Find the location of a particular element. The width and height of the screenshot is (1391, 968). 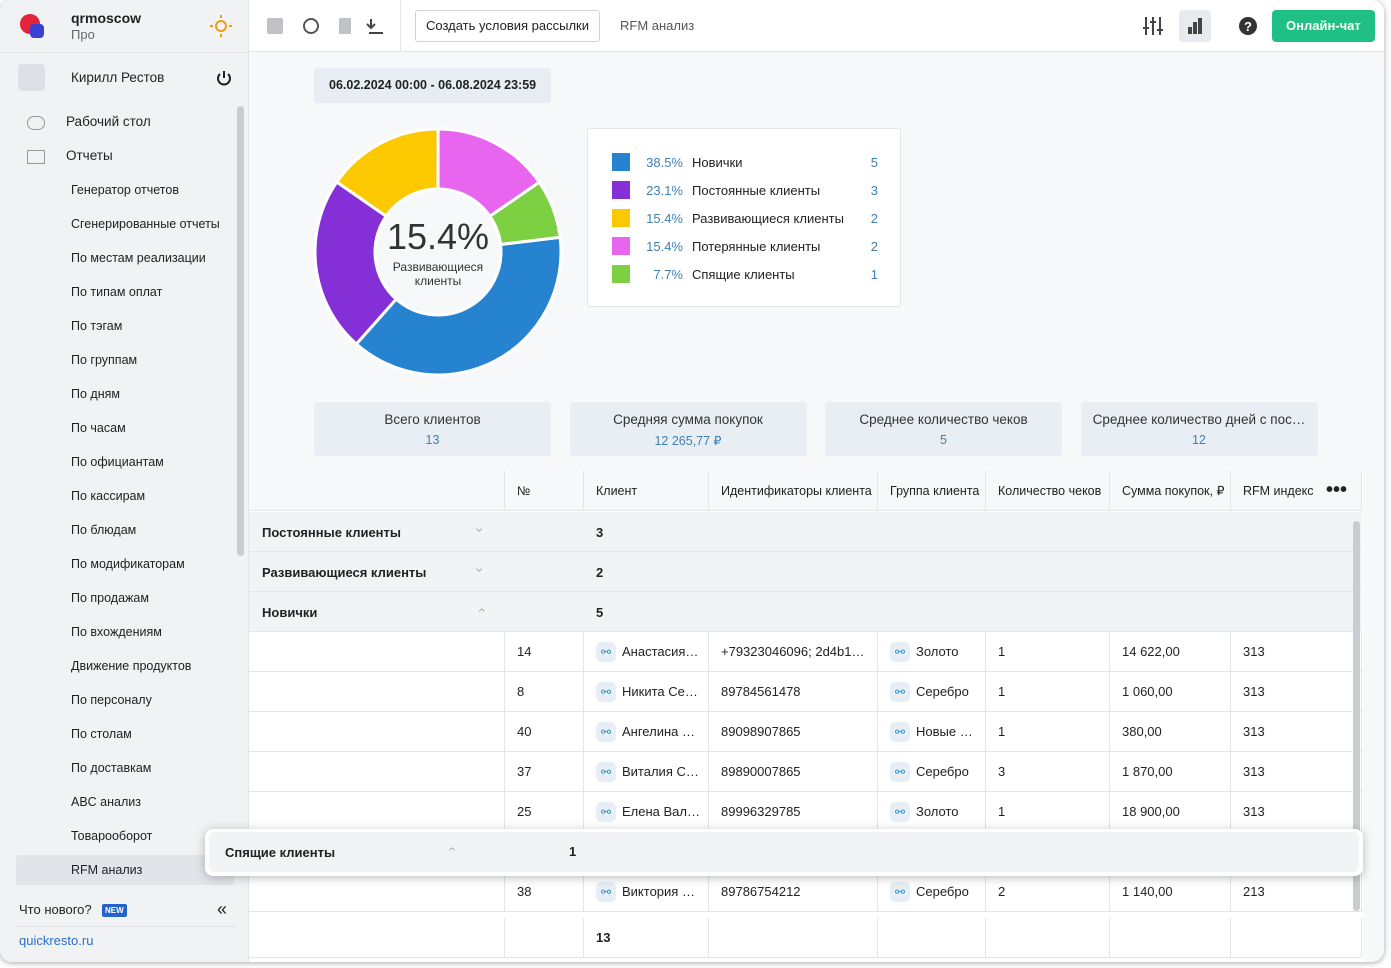

legend-percent: 15.4% is located at coordinates (664, 218).